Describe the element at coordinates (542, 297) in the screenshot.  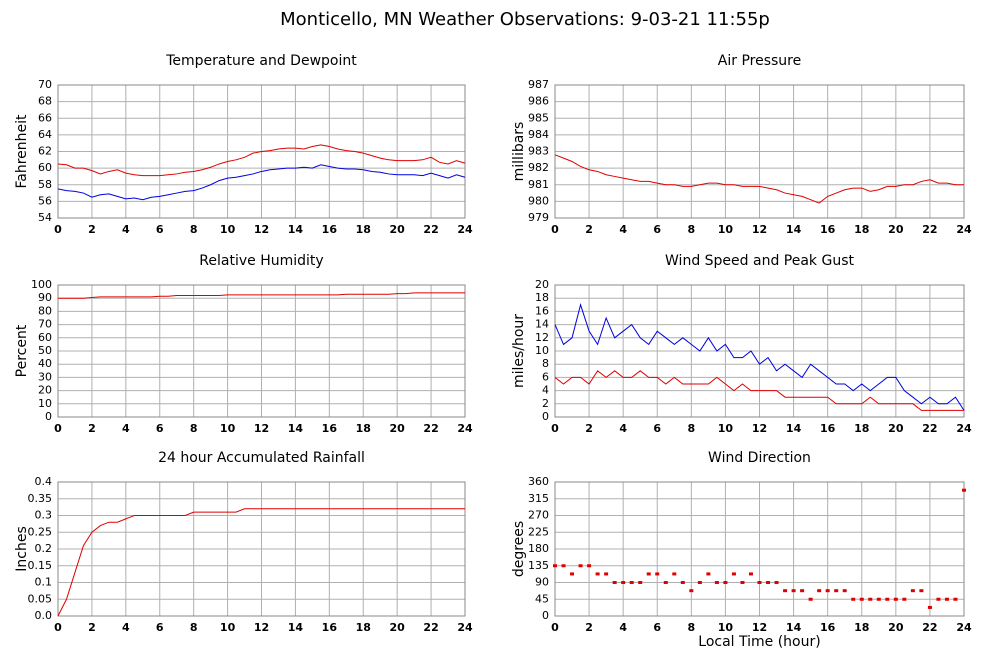
I see `y-tick-label: 18` at that location.